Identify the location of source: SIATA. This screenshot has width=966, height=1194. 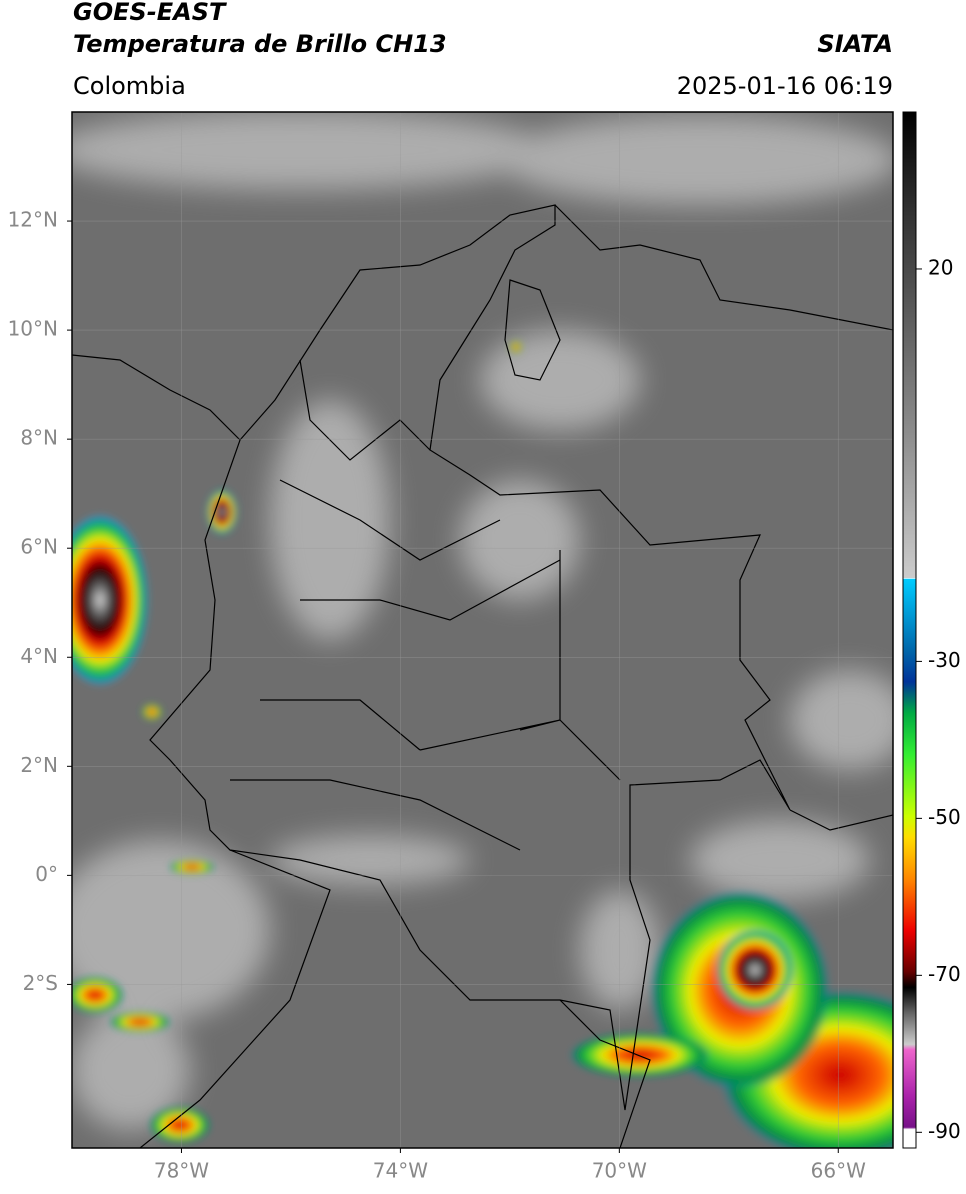
(855, 44).